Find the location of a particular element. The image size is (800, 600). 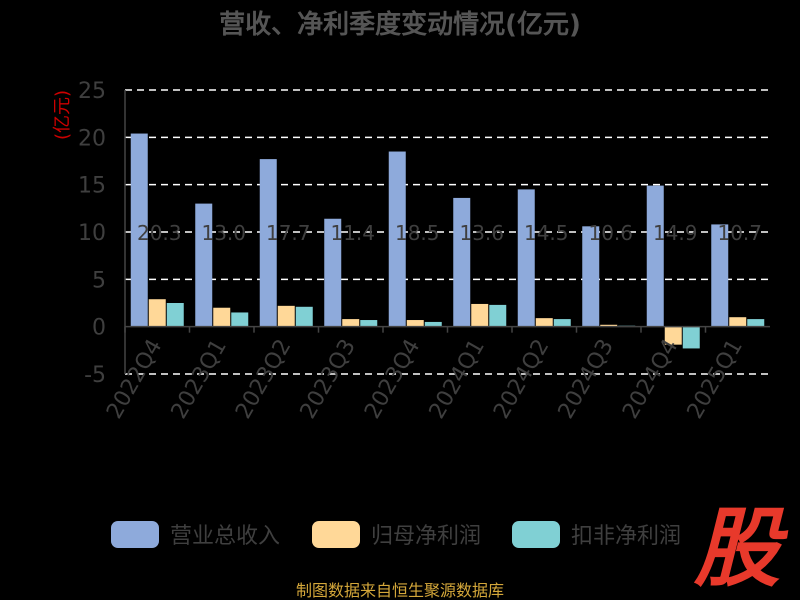

x-tick-label: 2023Q3 is located at coordinates (328, 379).